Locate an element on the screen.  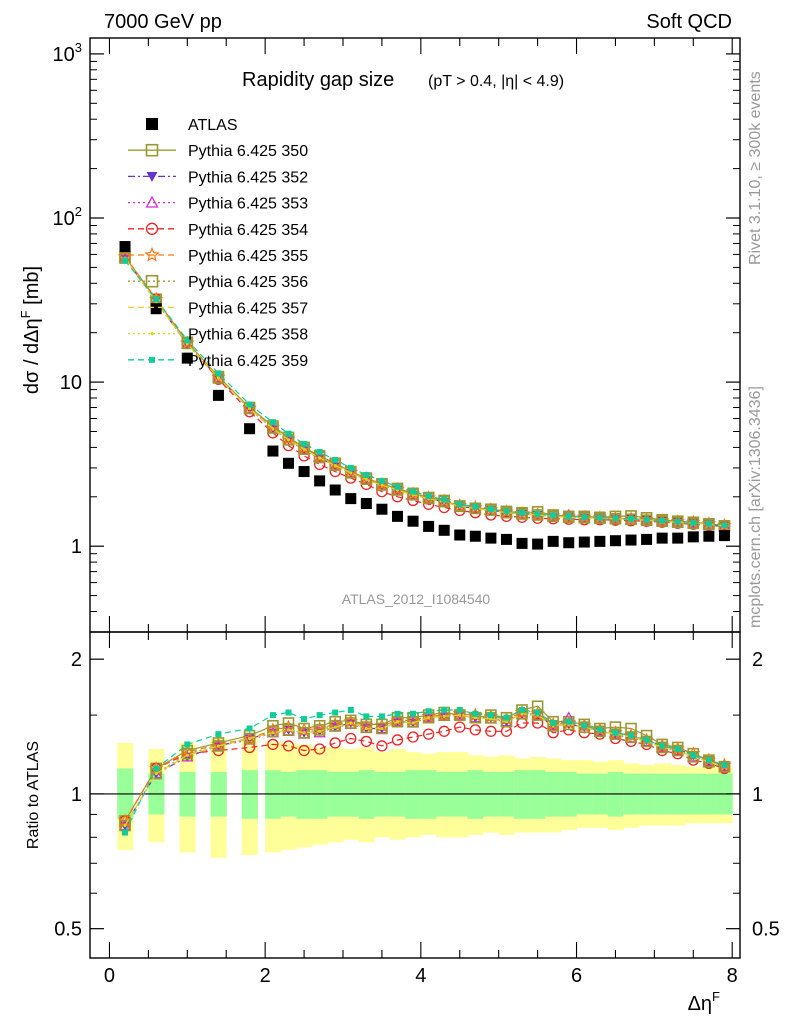
legend-marker-s354 is located at coordinates (152, 228).